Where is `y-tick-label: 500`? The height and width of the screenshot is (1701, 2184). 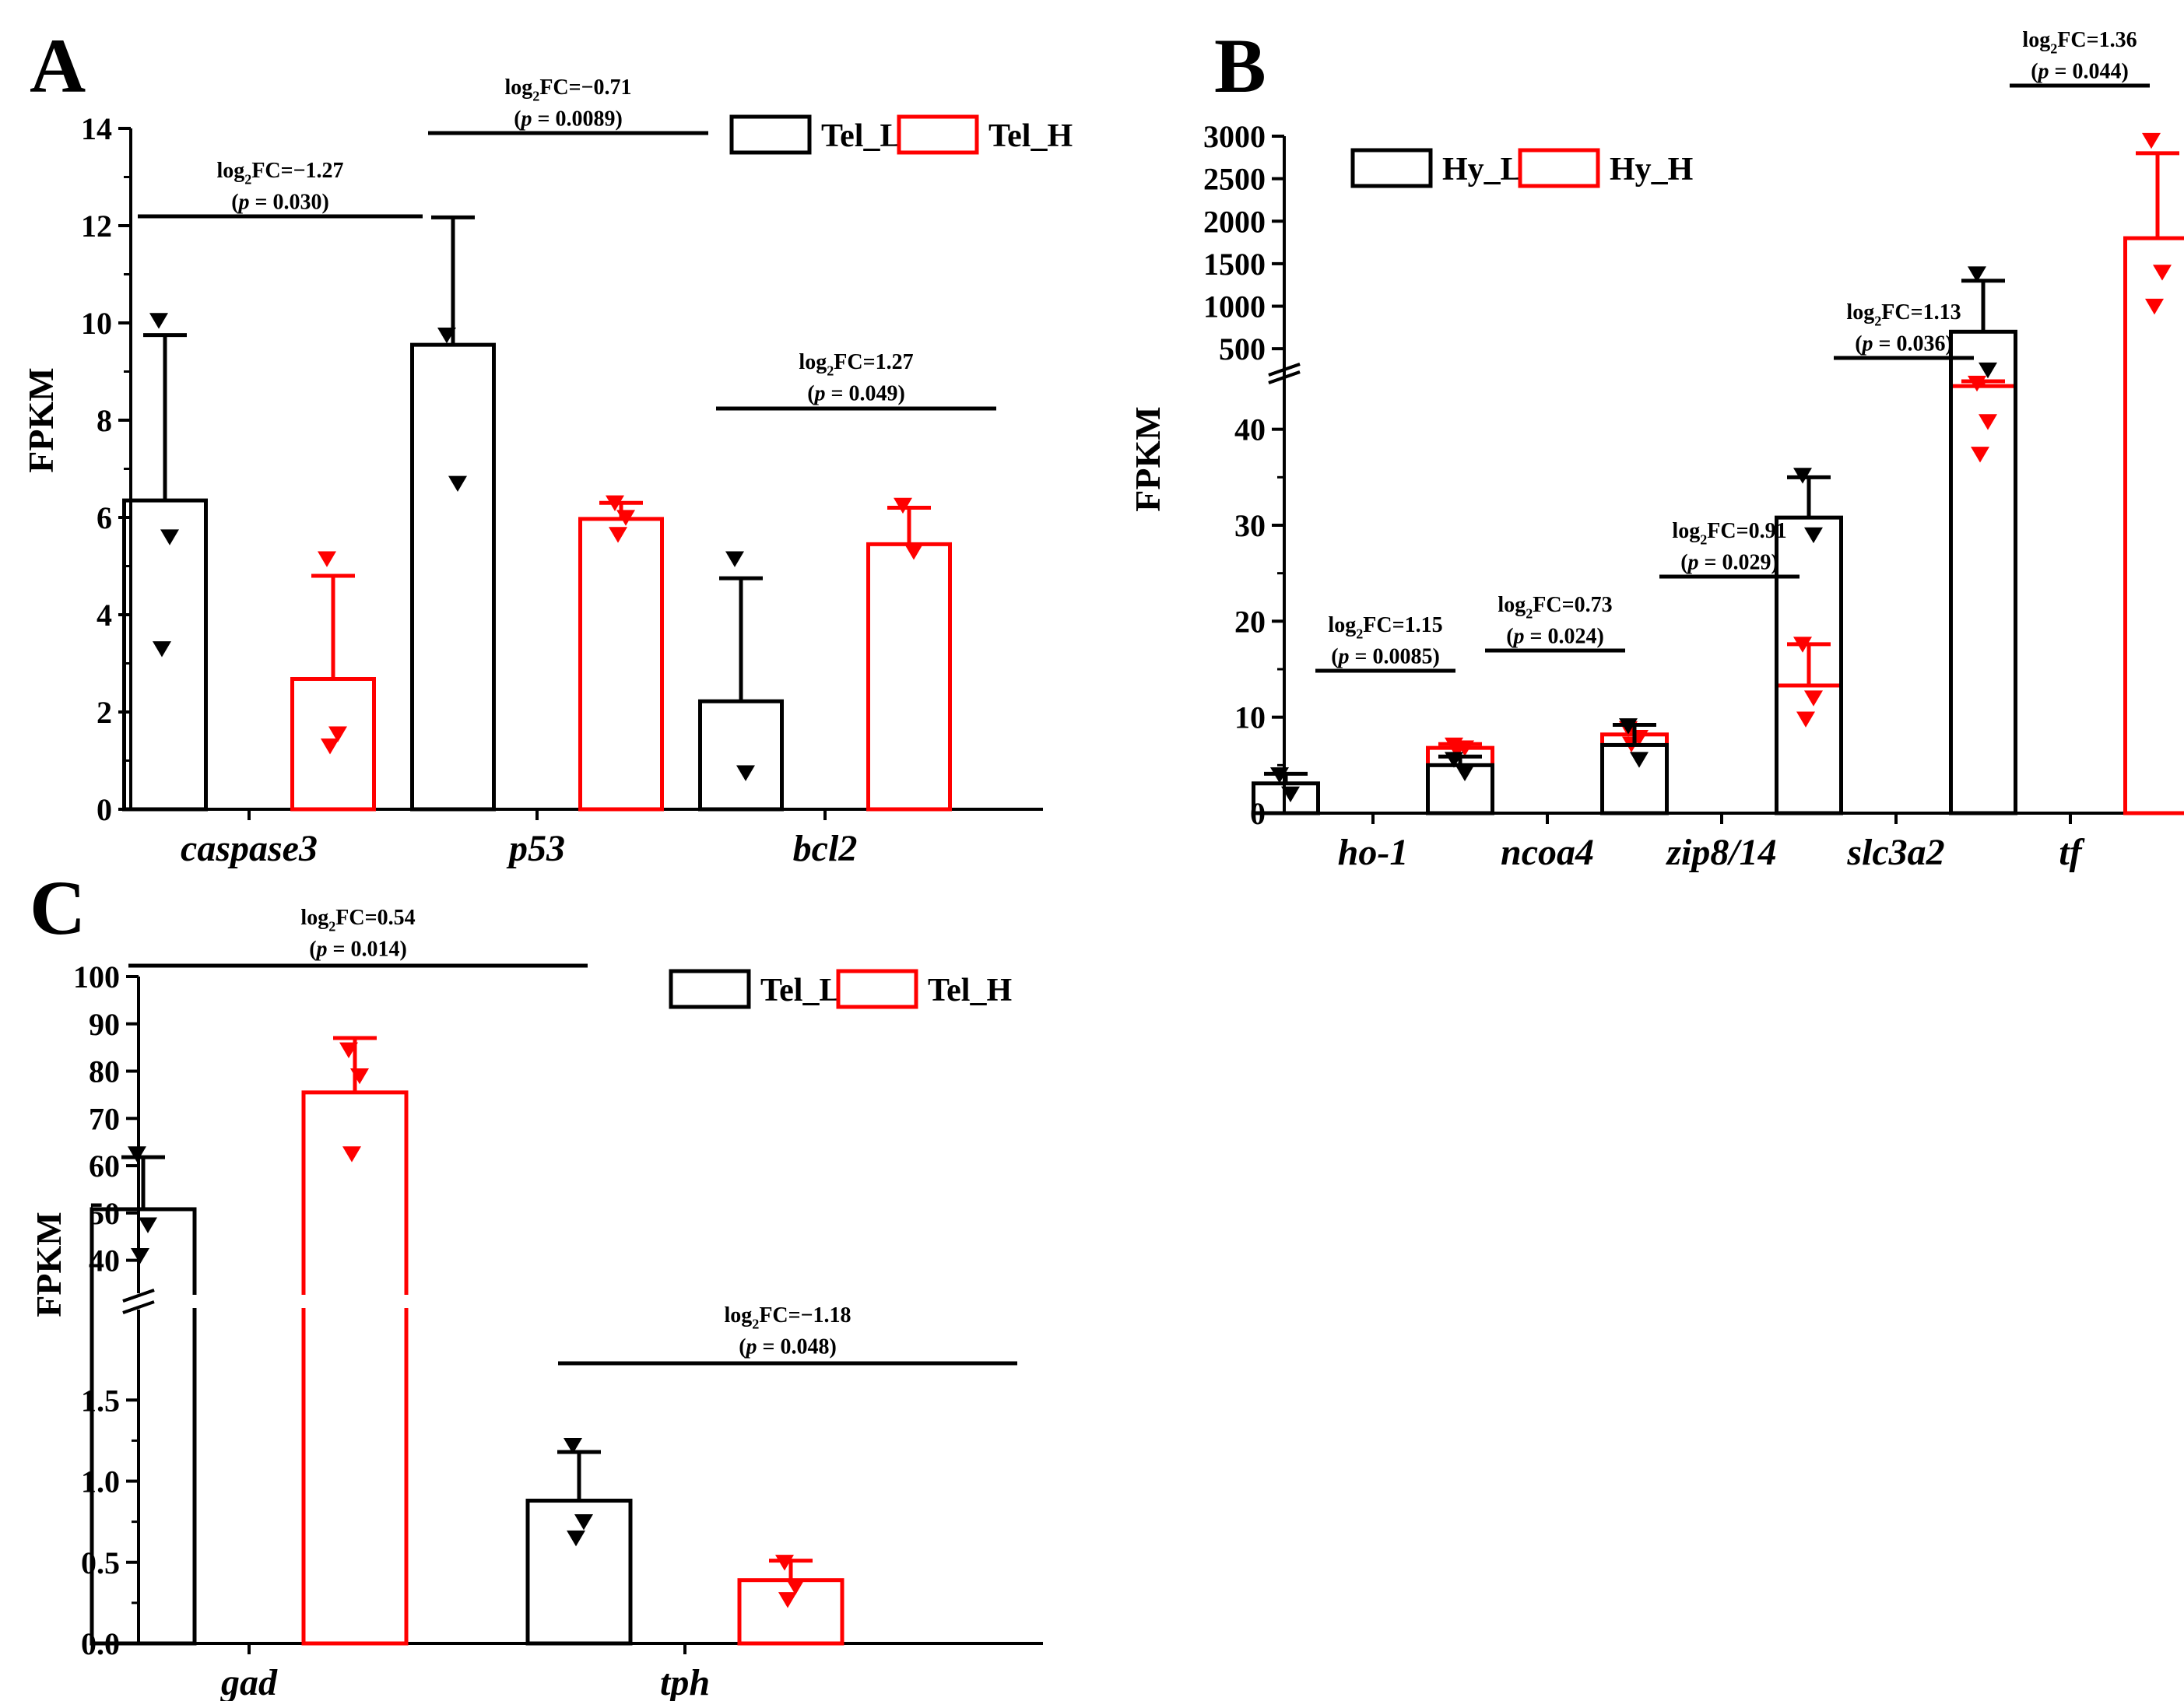
y-tick-label: 500 is located at coordinates (1242, 349).